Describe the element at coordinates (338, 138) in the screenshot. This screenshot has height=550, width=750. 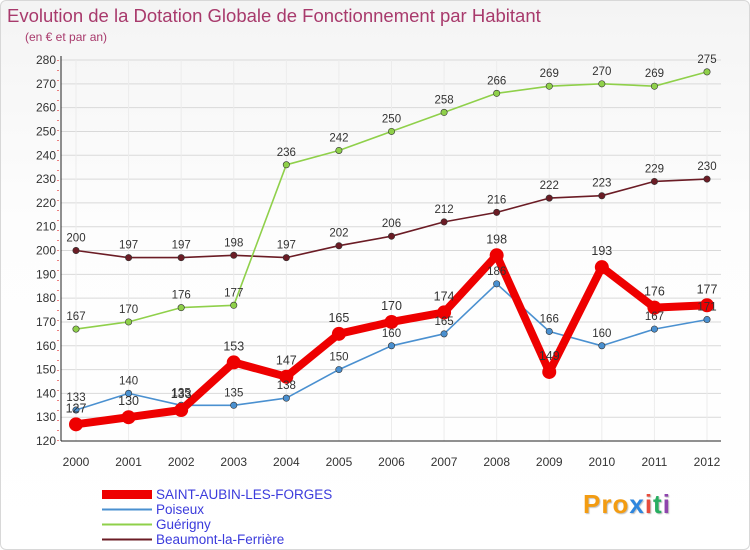
I see `data-label: 242` at that location.